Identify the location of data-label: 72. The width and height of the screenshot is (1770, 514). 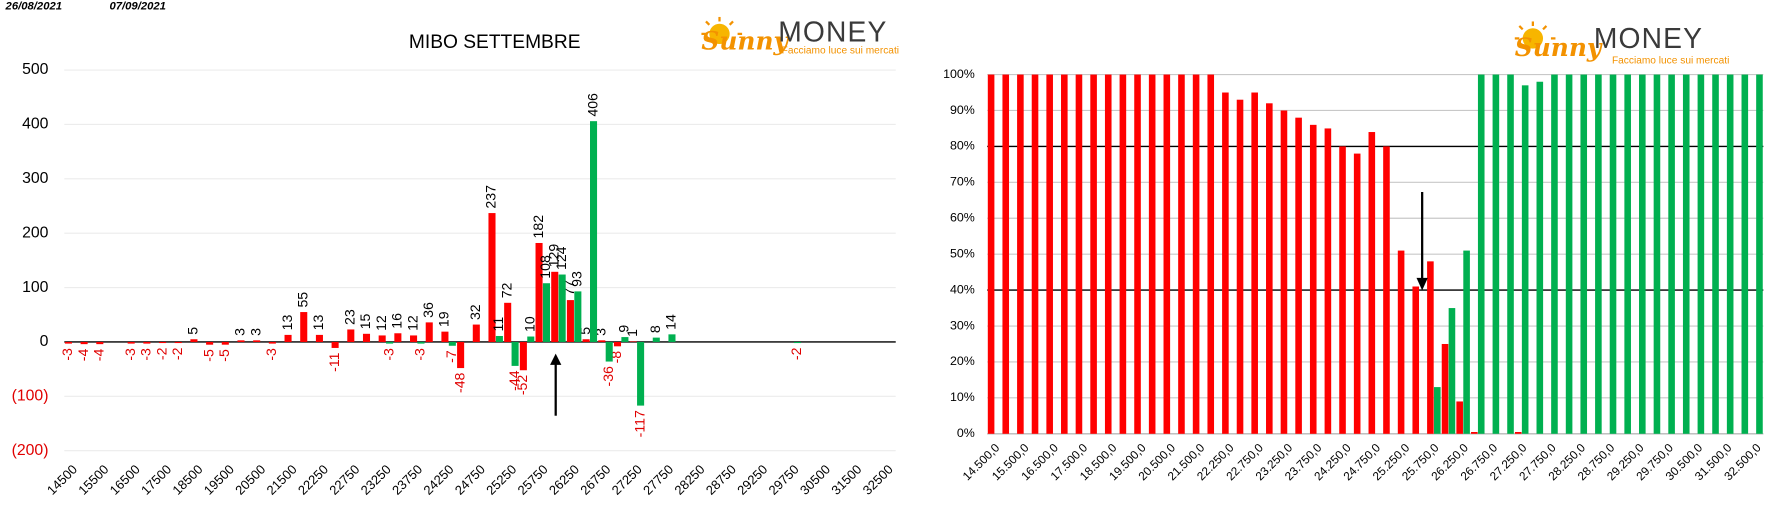
(506, 290).